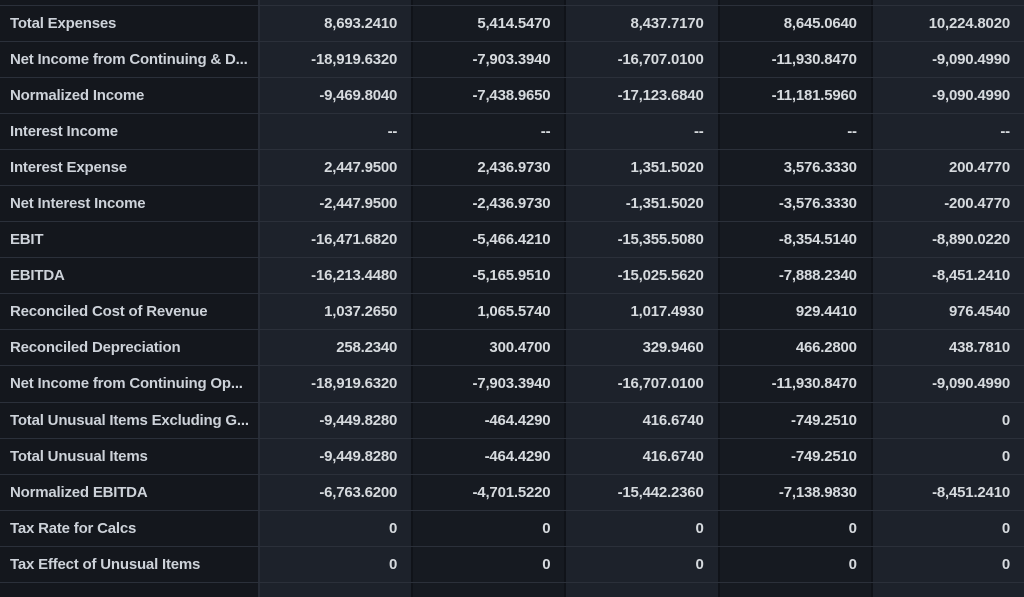 Image resolution: width=1024 pixels, height=597 pixels. I want to click on cell-value: 1,065.5740, so click(488, 312).